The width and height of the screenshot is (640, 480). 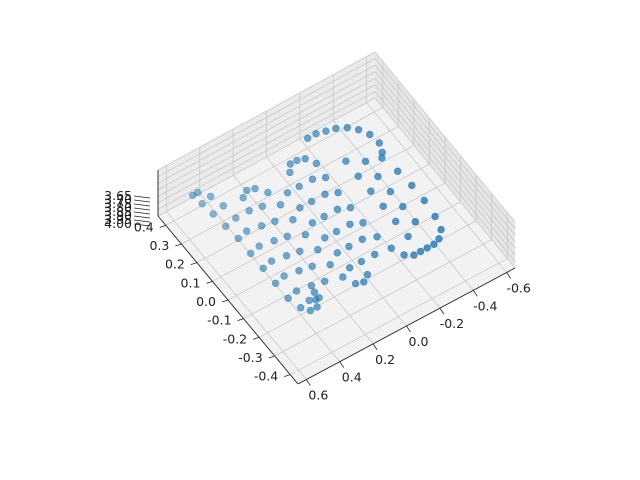 What do you see at coordinates (118, 203) in the screenshot?
I see `z-tick-label: 3.75` at bounding box center [118, 203].